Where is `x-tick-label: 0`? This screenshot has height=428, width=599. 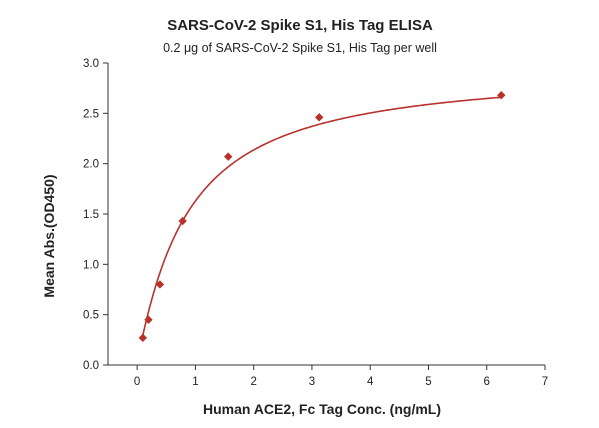 x-tick-label: 0 is located at coordinates (137, 382).